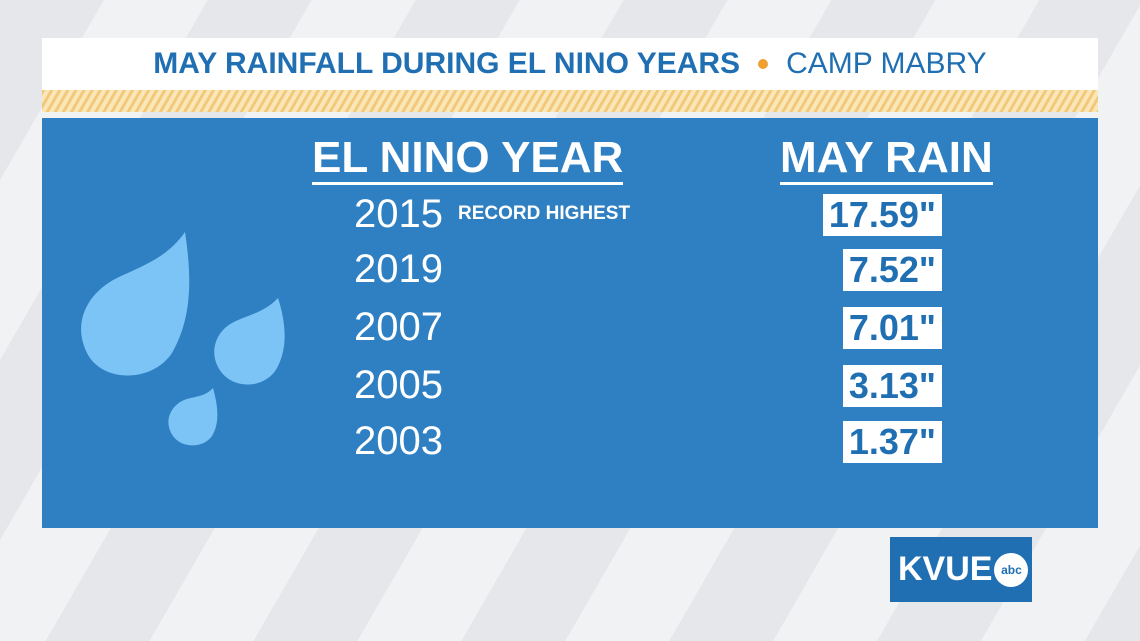  Describe the element at coordinates (892, 442) in the screenshot. I see `rain-value: 1.37"` at that location.